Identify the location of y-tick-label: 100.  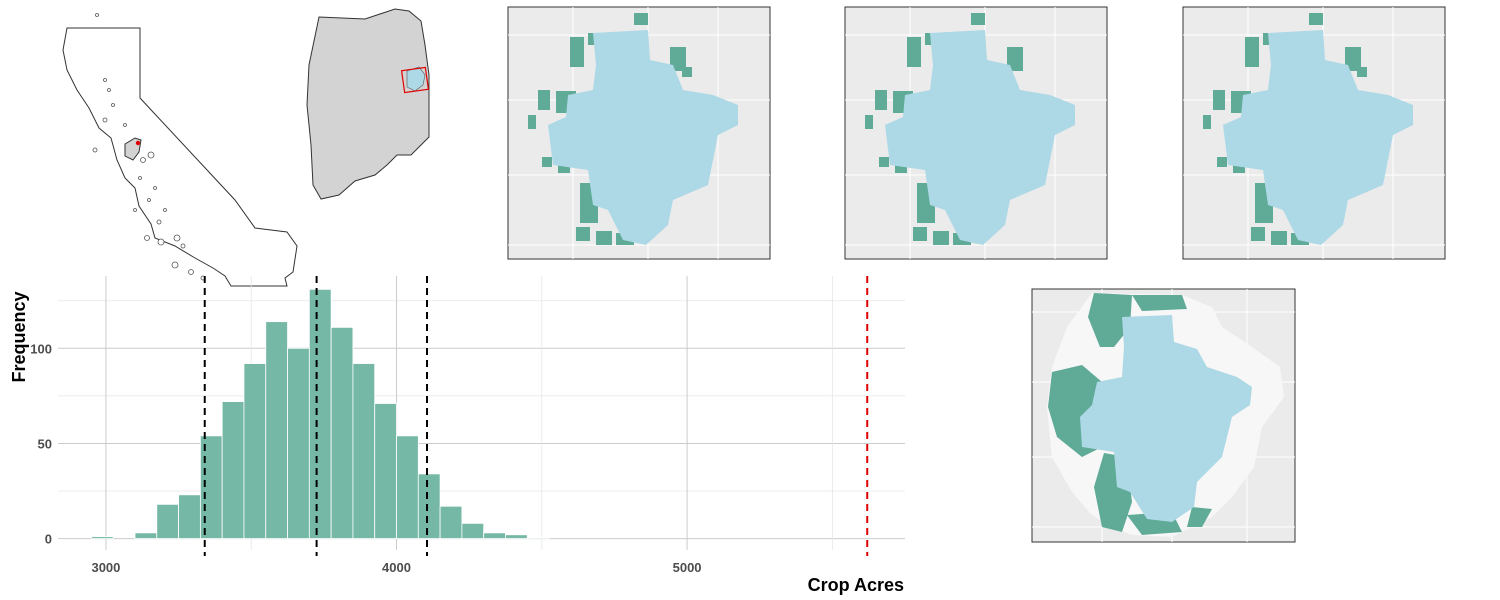
(41, 348).